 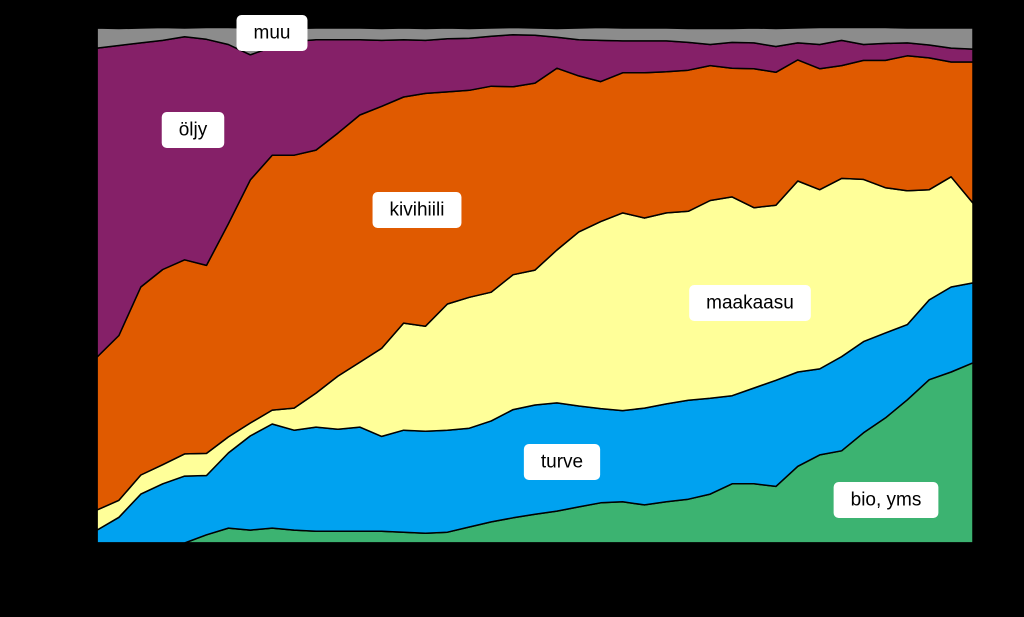 I want to click on series-label: bio, yms, so click(x=886, y=500).